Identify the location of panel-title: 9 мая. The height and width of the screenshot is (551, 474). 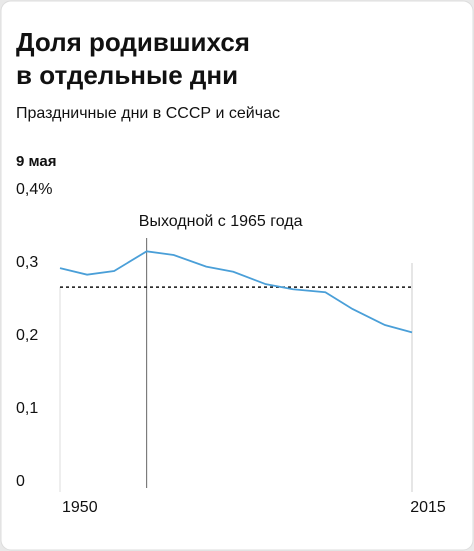
(36, 161).